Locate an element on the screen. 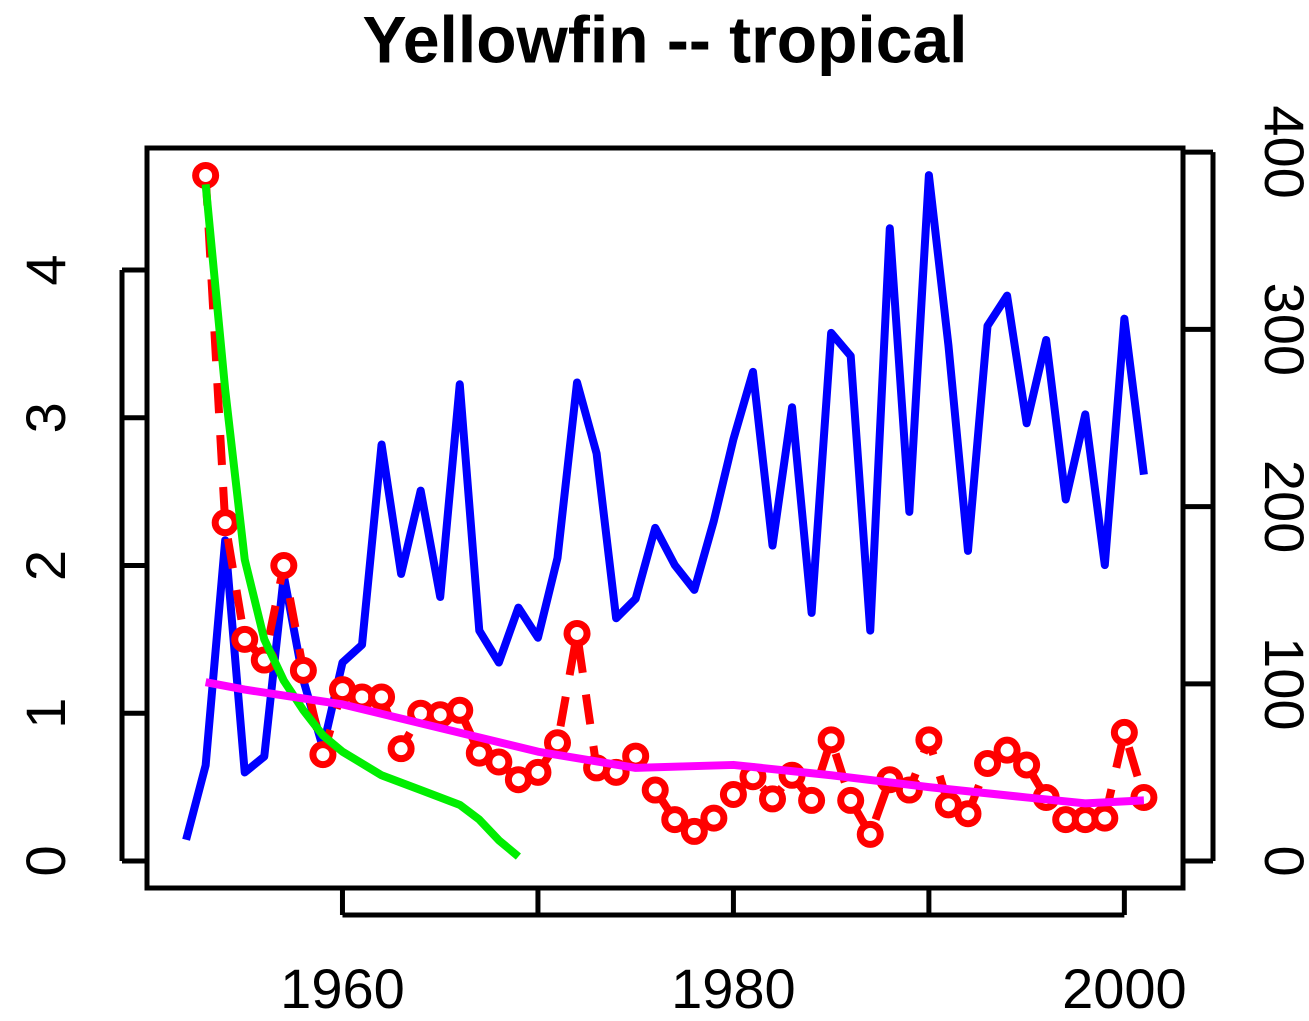 Image resolution: width=1309 pixels, height=1021 pixels. x-tick-label: 1980 is located at coordinates (733, 988).